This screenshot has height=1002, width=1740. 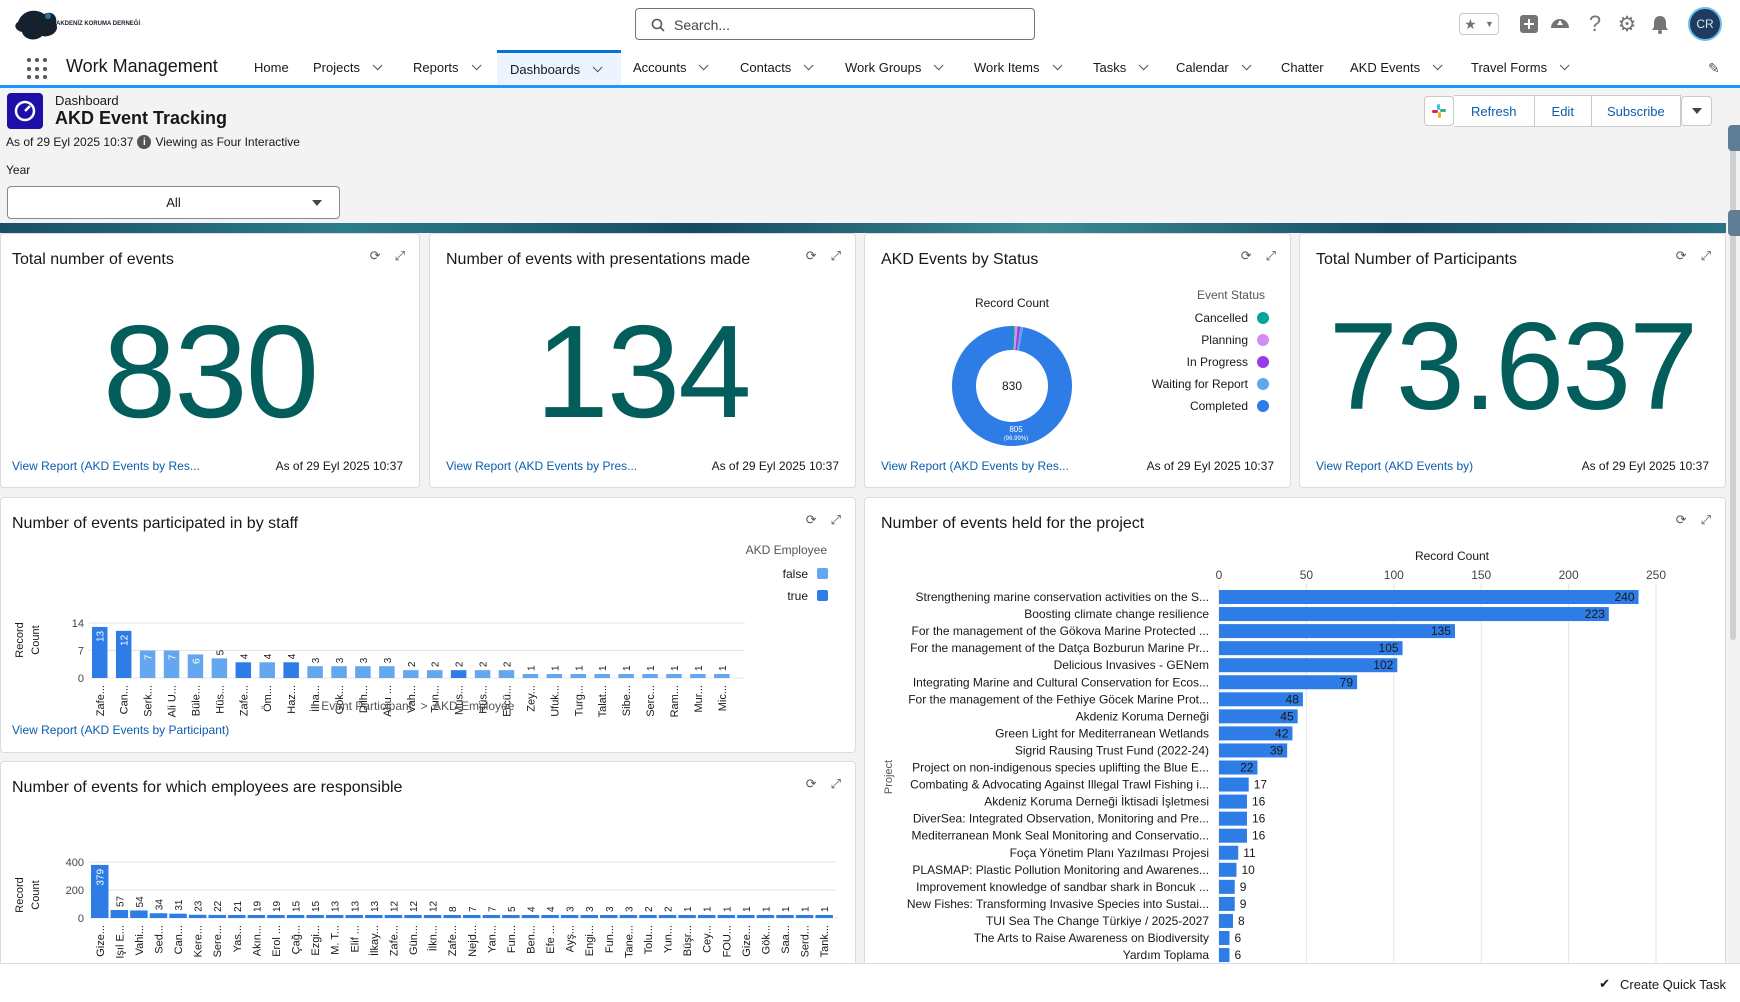 I want to click on akd-logo: AKDENİZ KORUMA DERNEĞİ, so click(x=76, y=24).